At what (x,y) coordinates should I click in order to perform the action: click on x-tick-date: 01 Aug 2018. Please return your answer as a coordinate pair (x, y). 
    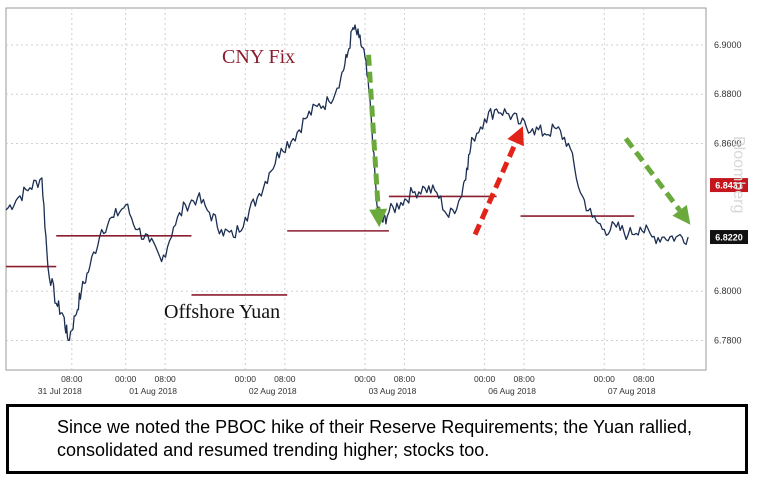
    Looking at the image, I should click on (153, 391).